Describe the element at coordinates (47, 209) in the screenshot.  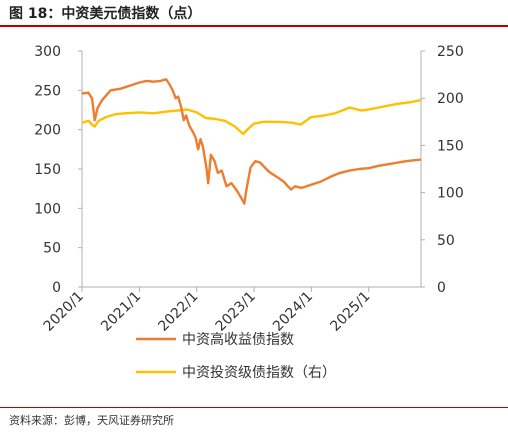
I see `y-left-tick-label: 100` at that location.